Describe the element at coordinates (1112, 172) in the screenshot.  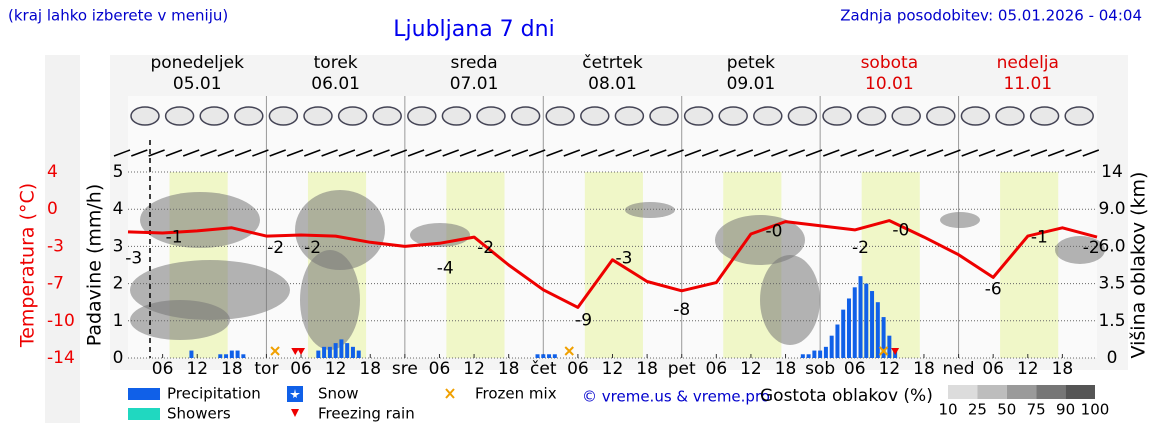
I see `y2-tick-label: 14` at that location.